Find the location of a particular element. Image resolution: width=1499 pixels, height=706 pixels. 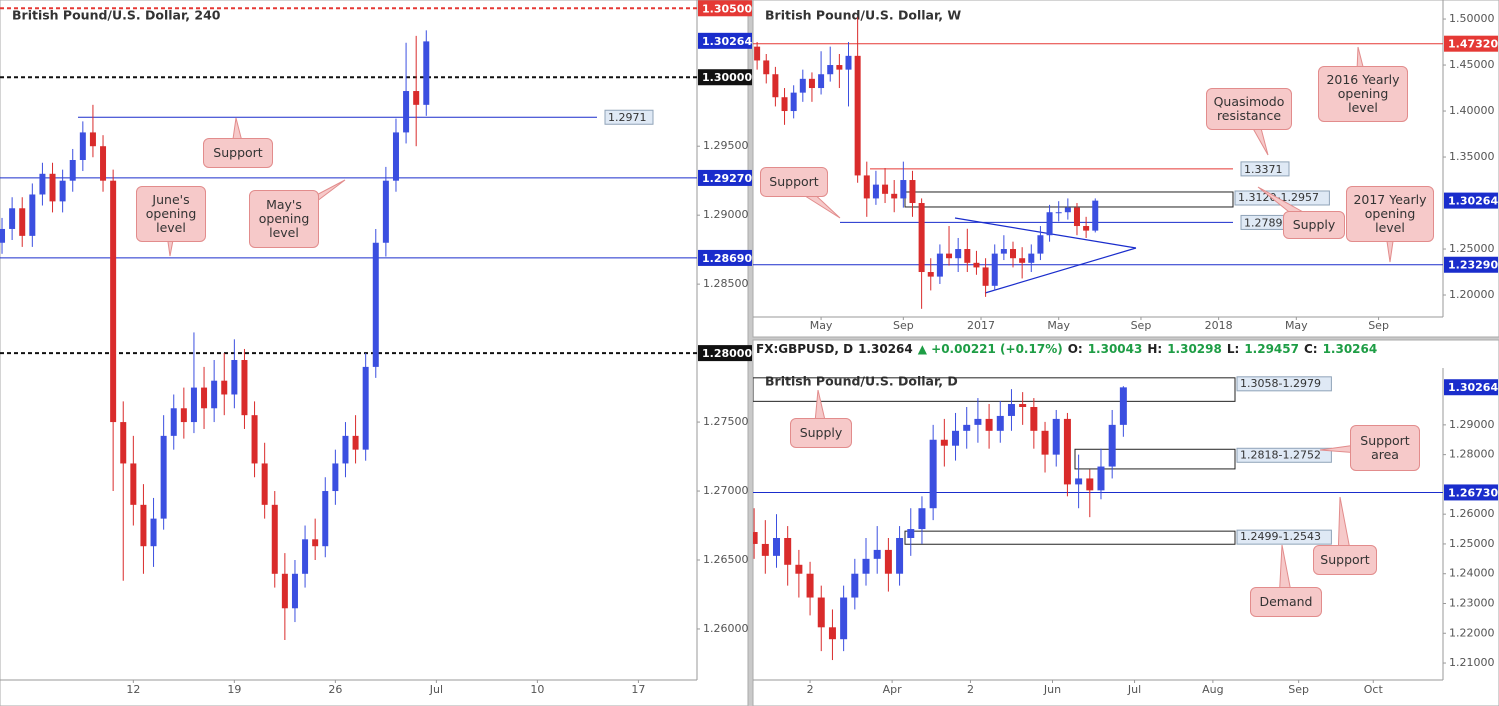

level-tag-label: 1.29270 is located at coordinates (727, 178).